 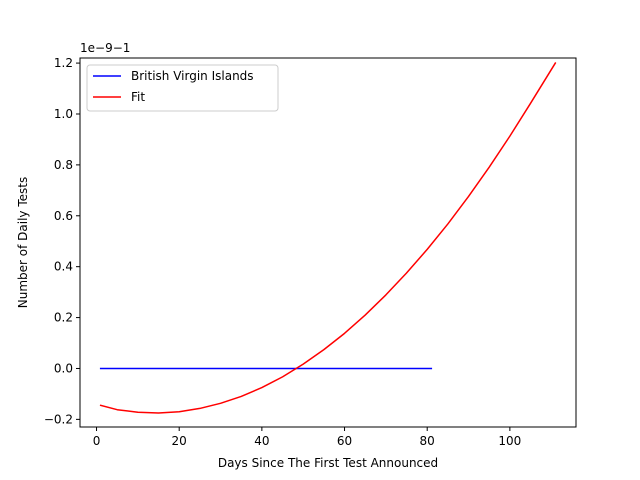 I want to click on x-tick-label: 0, so click(x=97, y=441).